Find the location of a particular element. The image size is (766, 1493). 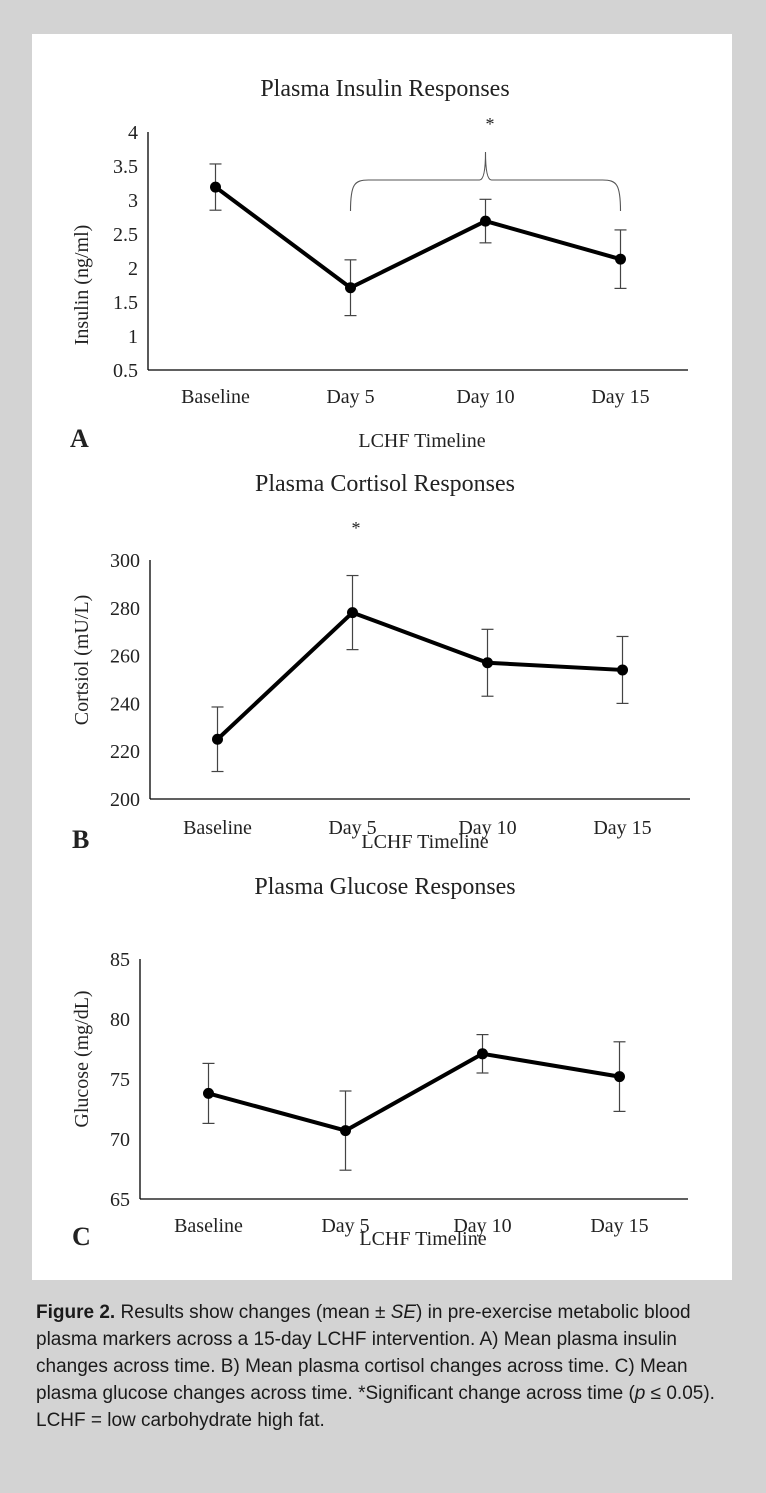

caption-se: SE is located at coordinates (403, 1312).